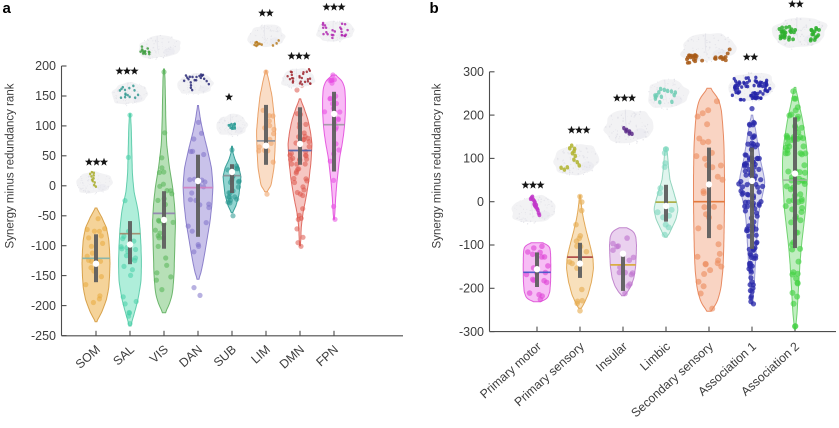 The width and height of the screenshot is (839, 428). I want to click on svg-text: -50, so click(47, 216).